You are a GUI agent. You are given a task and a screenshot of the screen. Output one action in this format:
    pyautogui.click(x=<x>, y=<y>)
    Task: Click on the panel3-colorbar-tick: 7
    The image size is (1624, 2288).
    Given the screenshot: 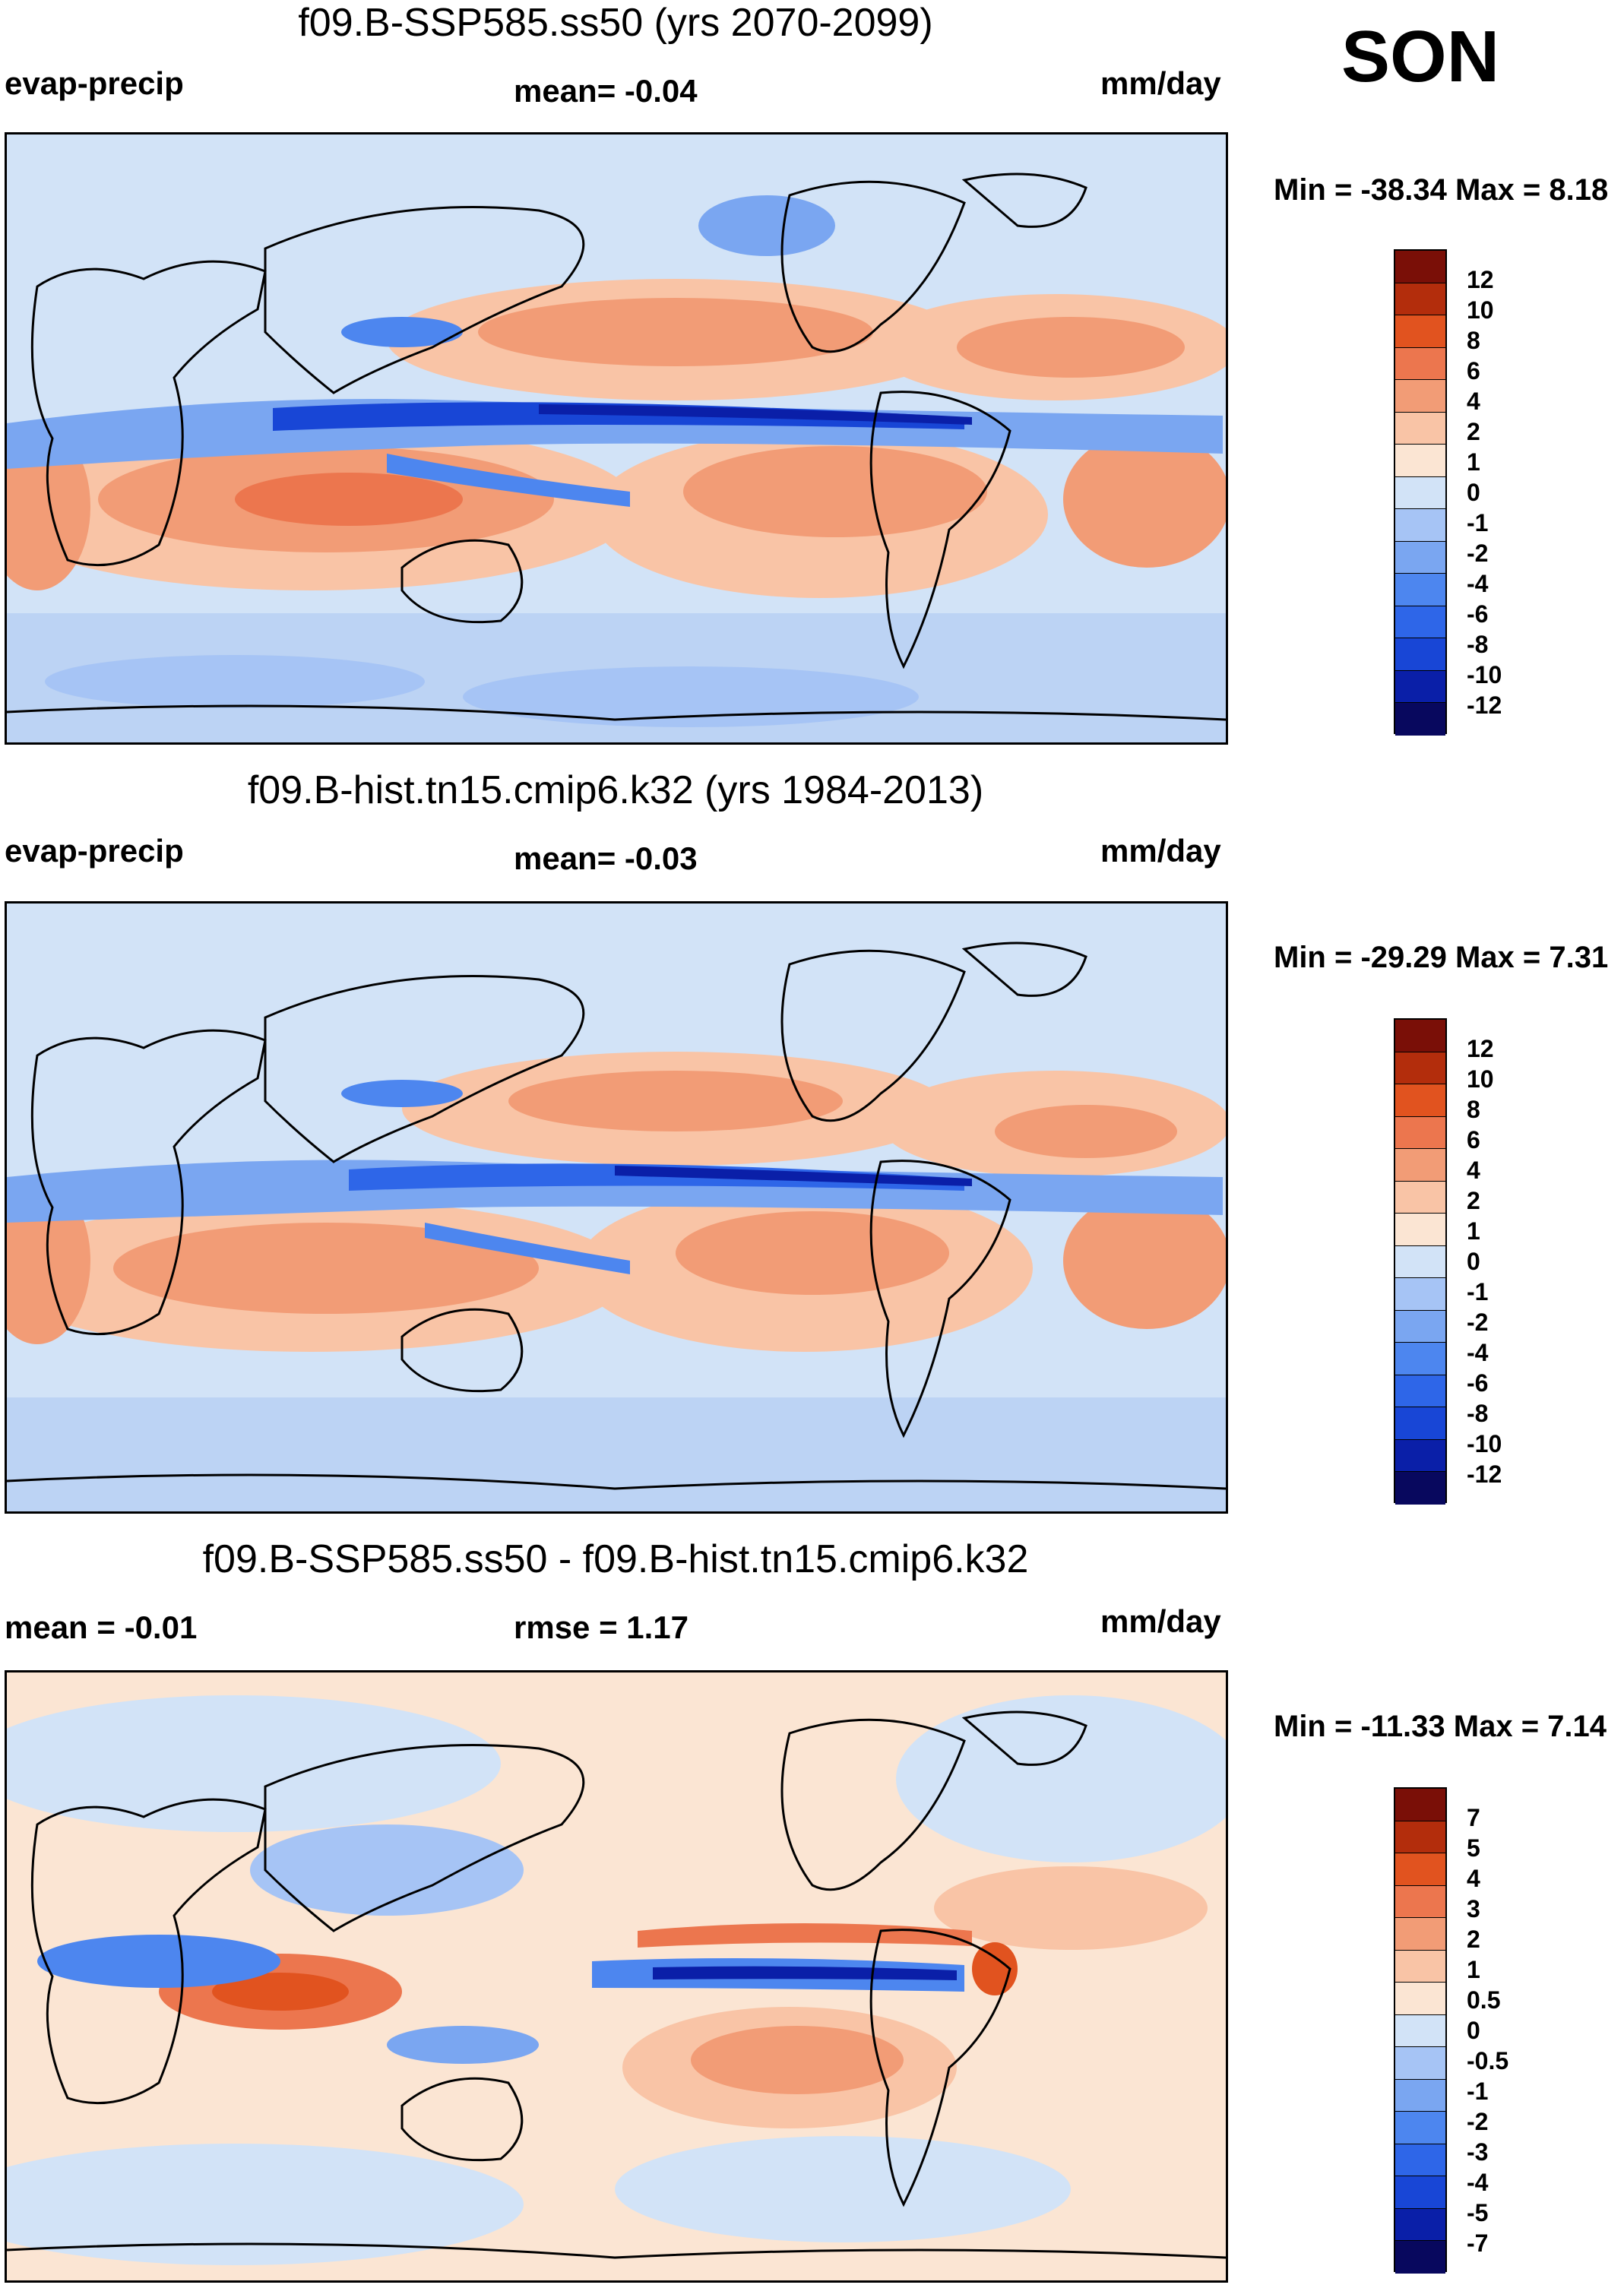 What is the action you would take?
    pyautogui.click(x=1474, y=1817)
    